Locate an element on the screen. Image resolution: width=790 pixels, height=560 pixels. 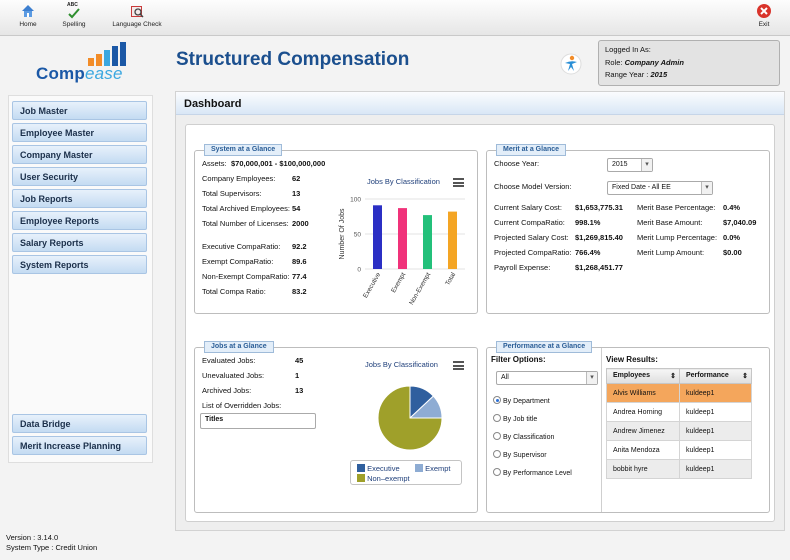
legend-swatch-exempt is located at coordinates (419, 468).